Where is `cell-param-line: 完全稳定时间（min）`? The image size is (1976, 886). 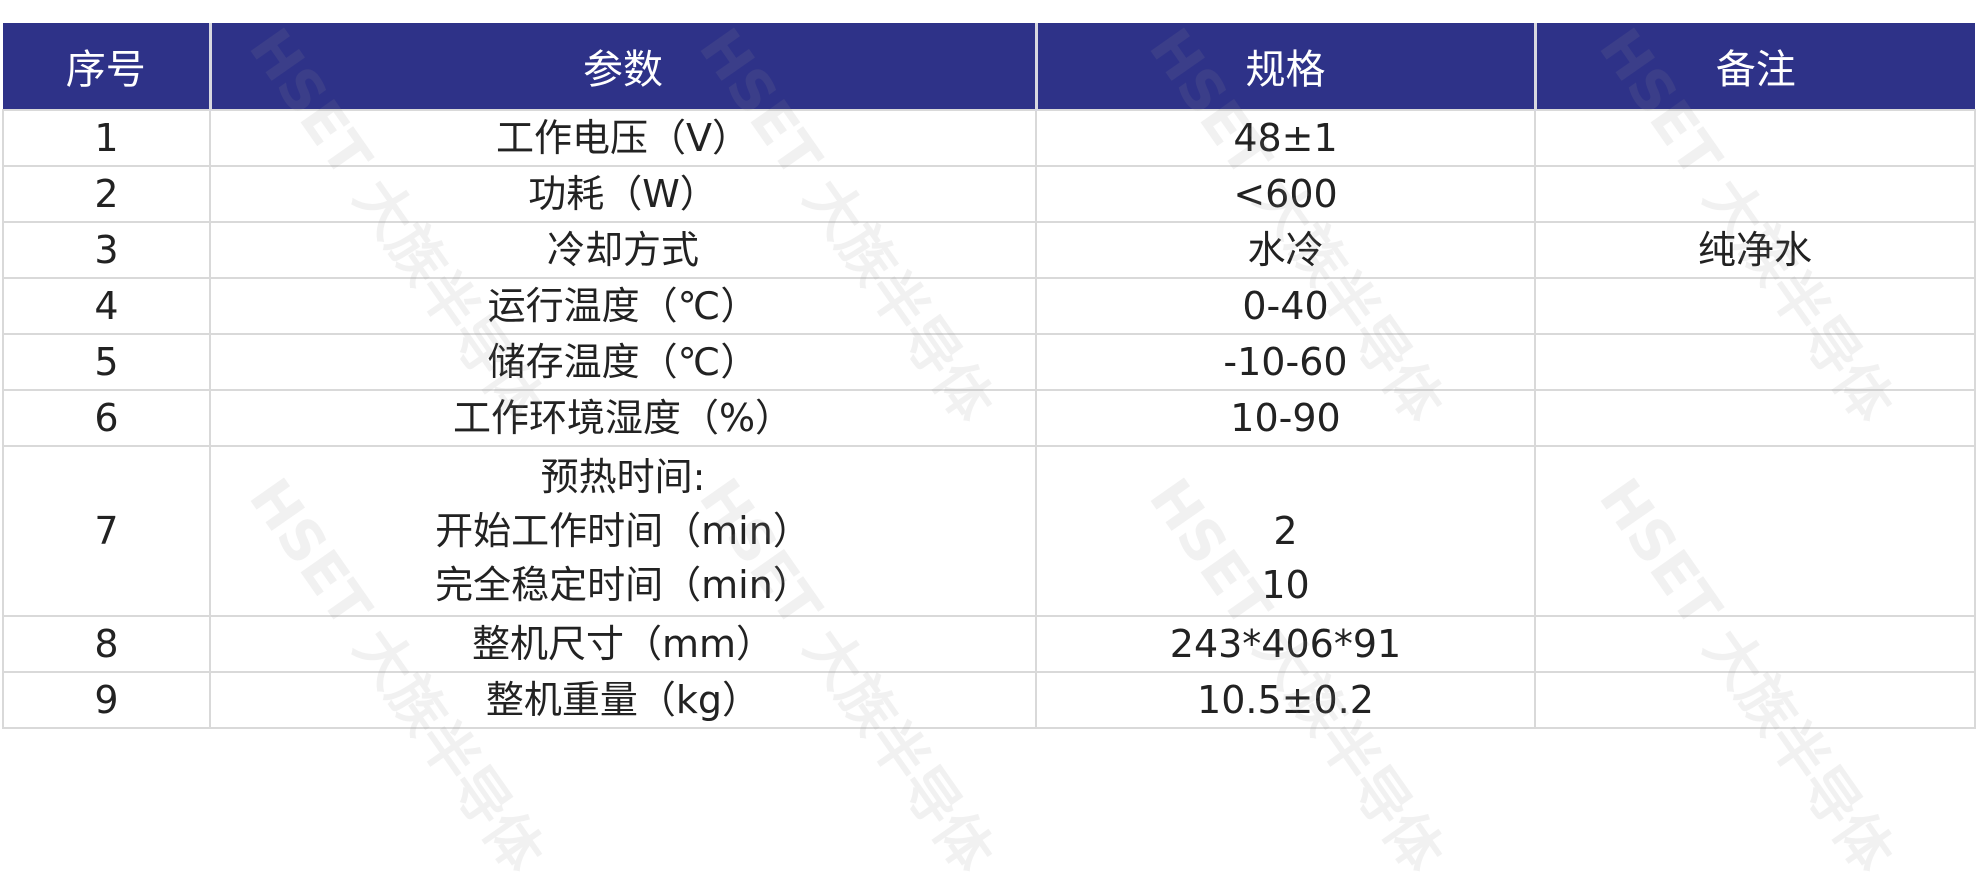
cell-param-line: 完全稳定时间（min） is located at coordinates (623, 585).